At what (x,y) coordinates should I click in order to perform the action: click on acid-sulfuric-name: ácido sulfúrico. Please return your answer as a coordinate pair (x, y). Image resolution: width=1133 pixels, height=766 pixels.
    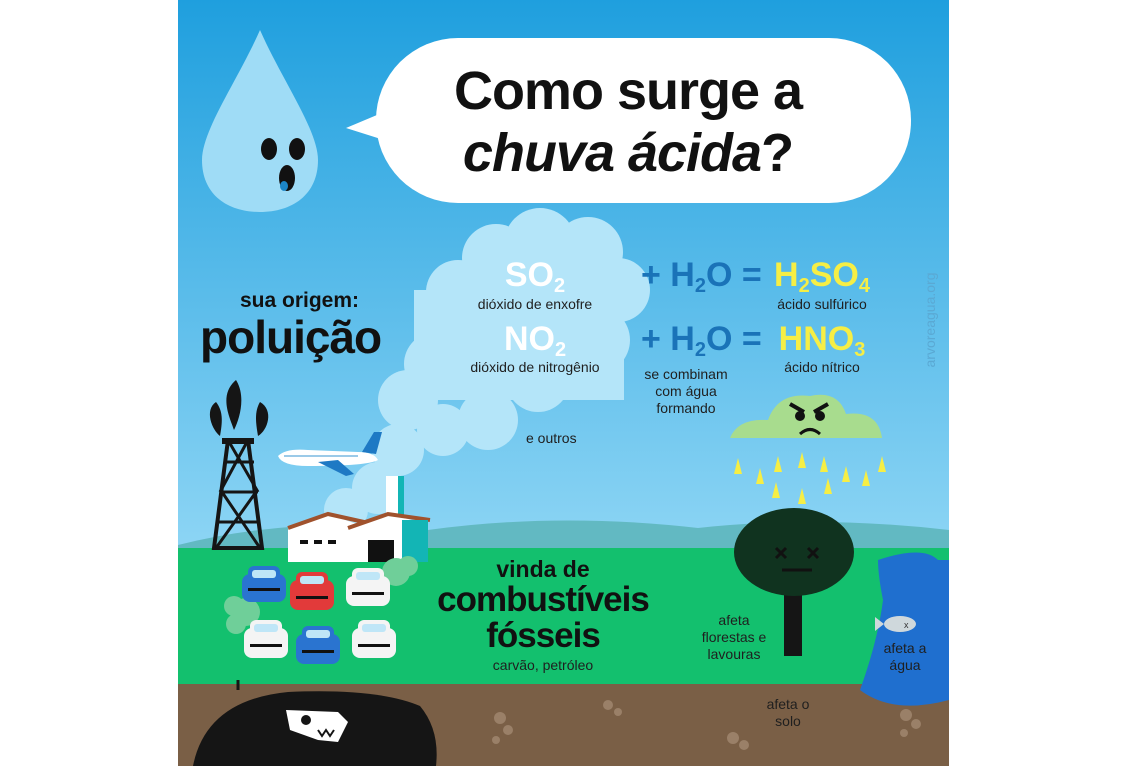
    Looking at the image, I should click on (822, 304).